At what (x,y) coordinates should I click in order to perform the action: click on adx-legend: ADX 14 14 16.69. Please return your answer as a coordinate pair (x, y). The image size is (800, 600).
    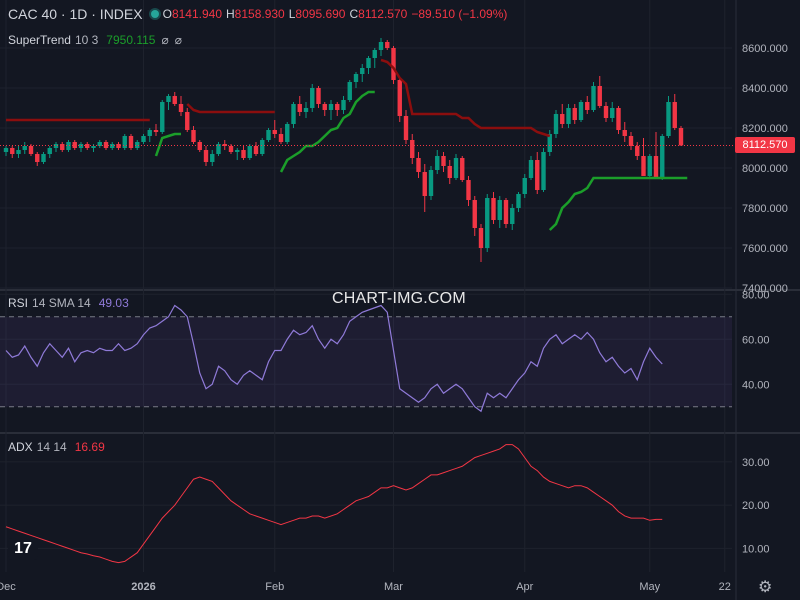
    Looking at the image, I should click on (58, 447).